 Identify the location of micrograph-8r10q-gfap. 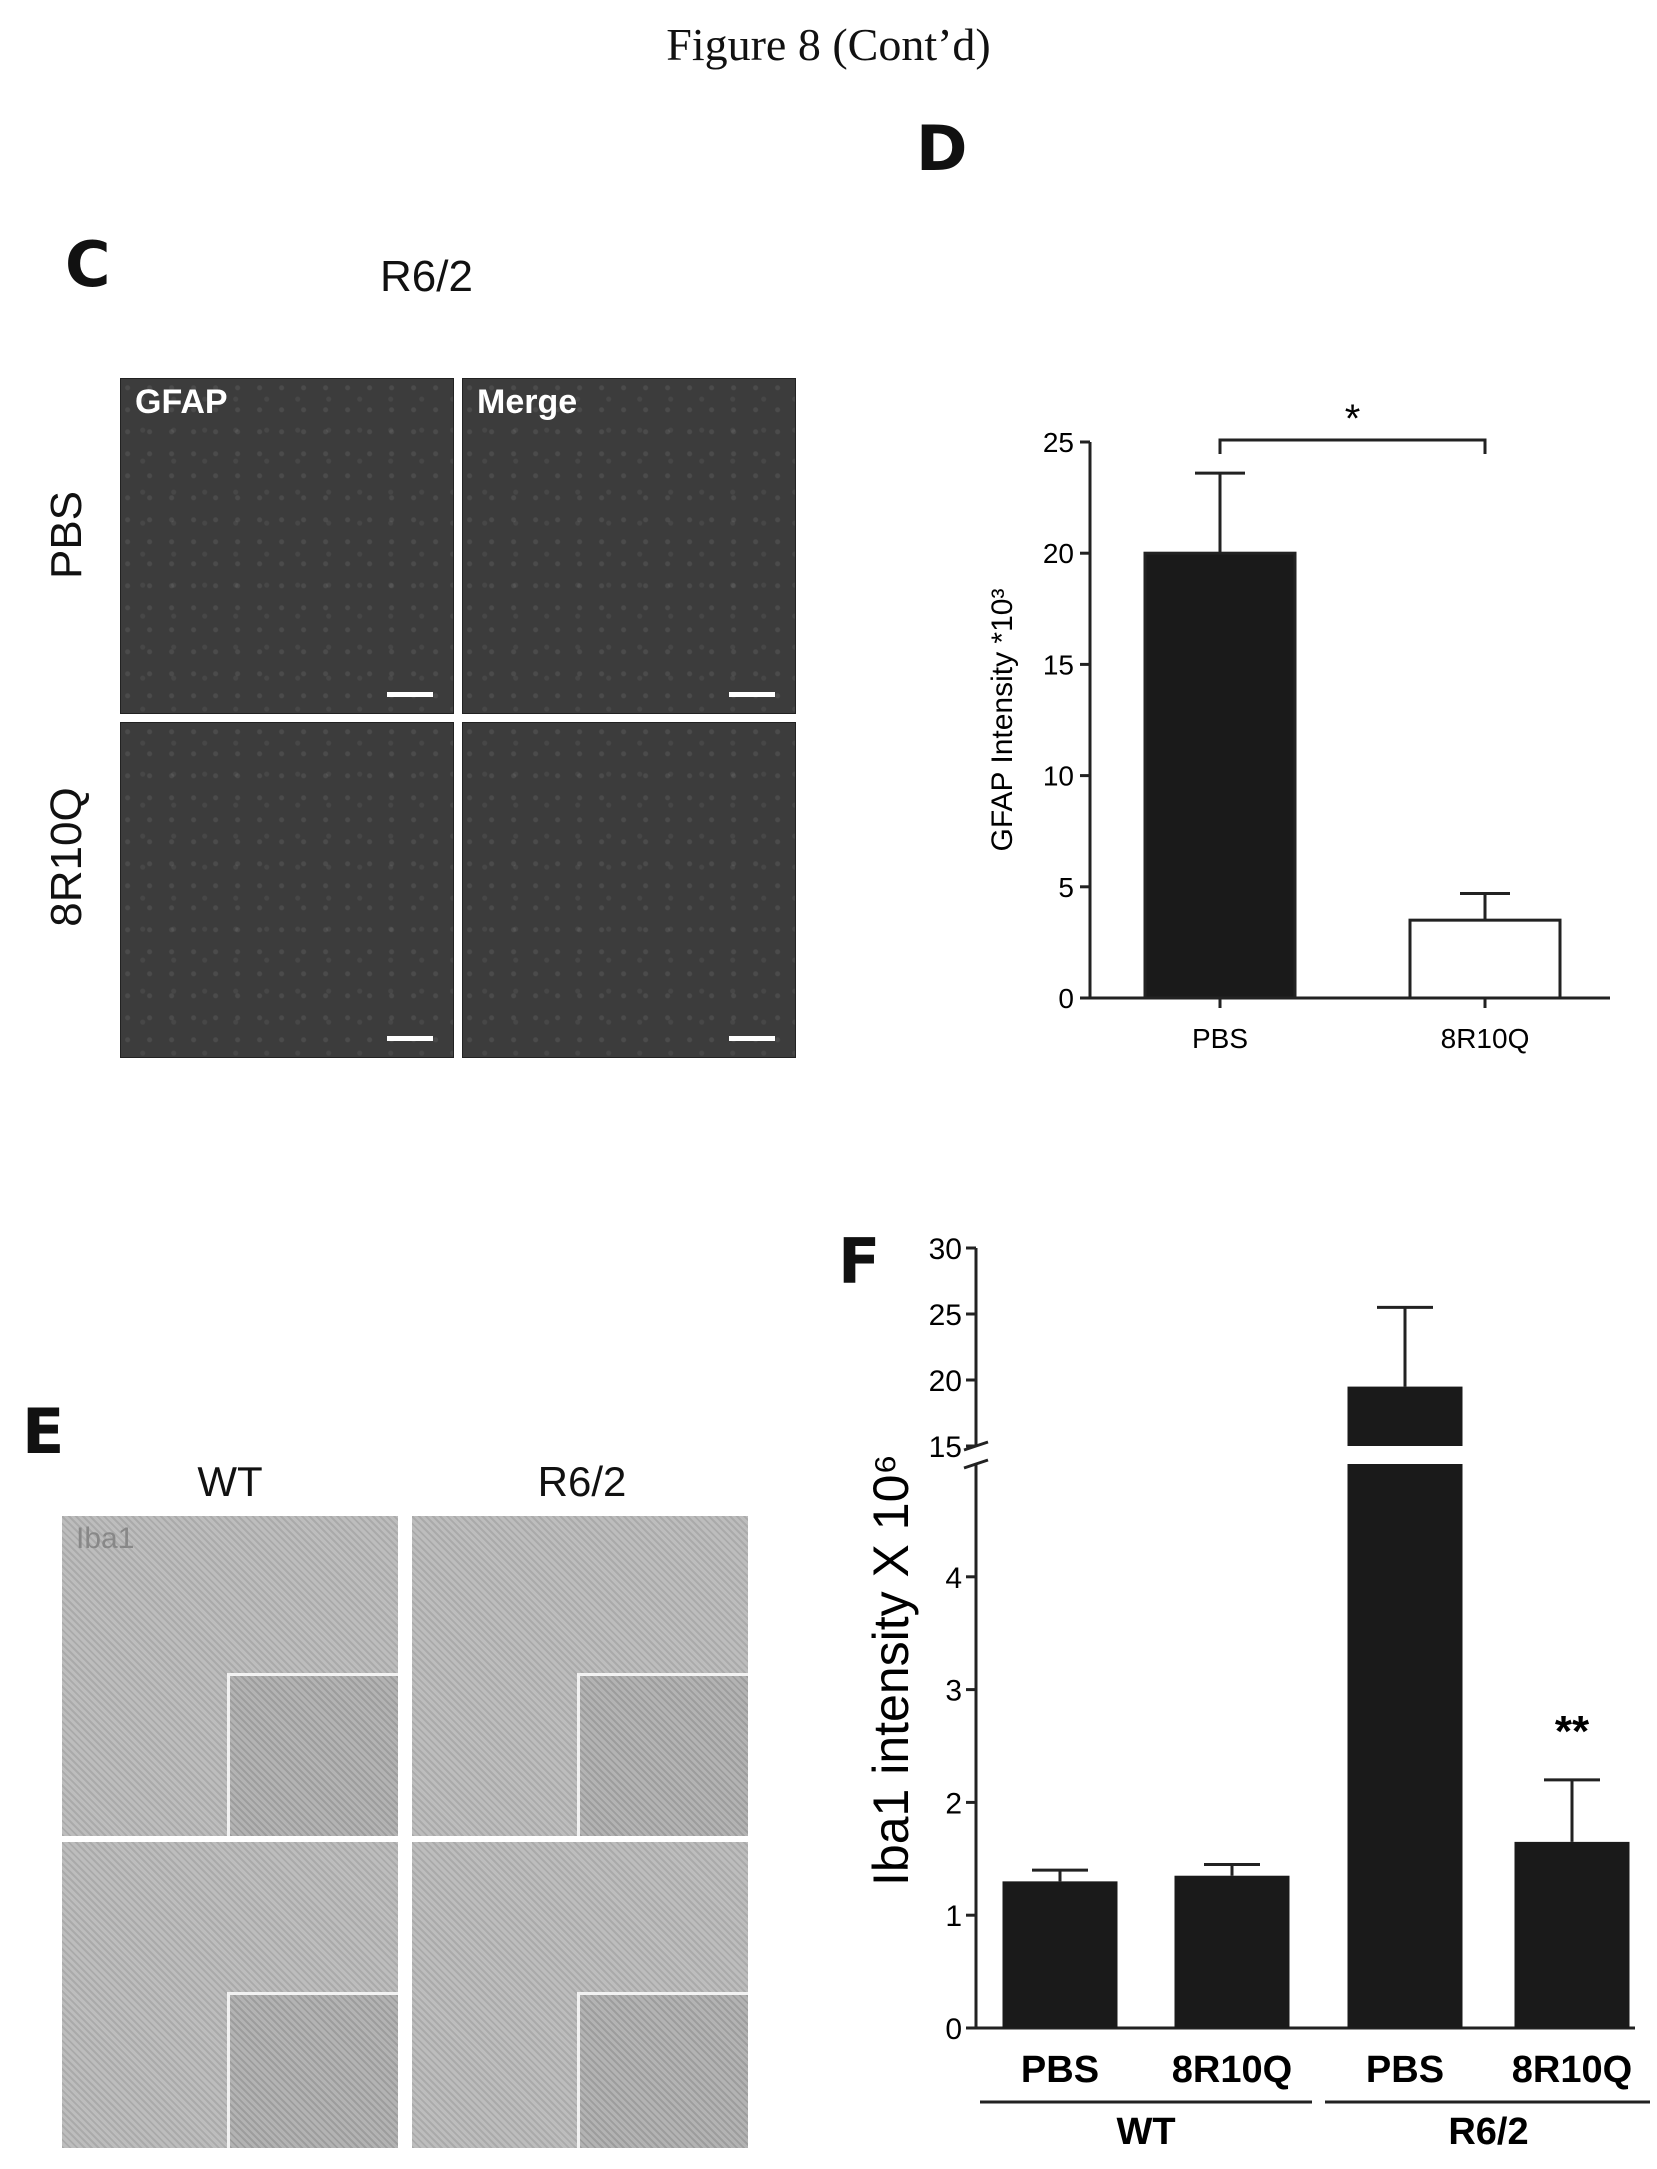
(287, 890).